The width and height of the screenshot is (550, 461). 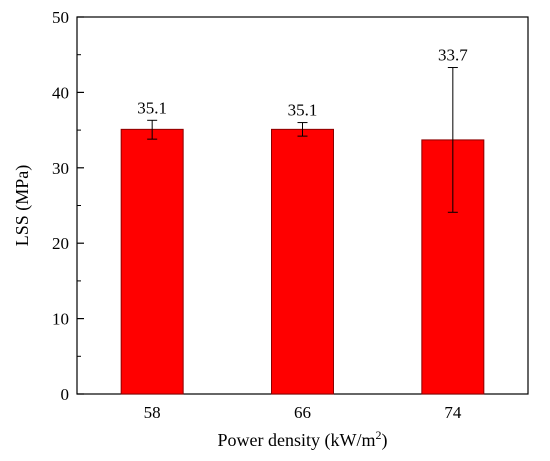 What do you see at coordinates (68, 206) in the screenshot?
I see `y-axis: 0 10 20 30 40 50` at bounding box center [68, 206].